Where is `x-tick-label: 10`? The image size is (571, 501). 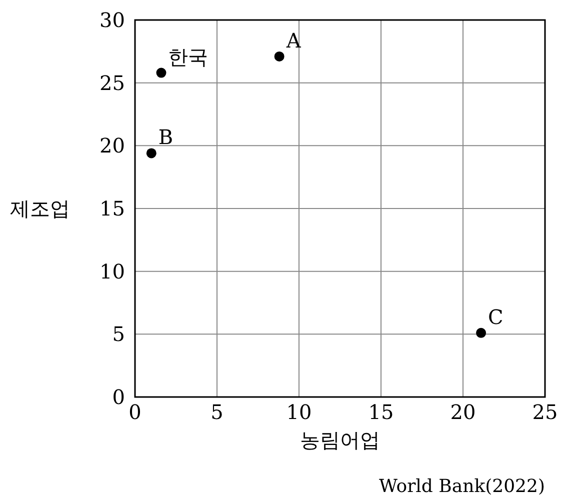
x-tick-label: 10 is located at coordinates (299, 412).